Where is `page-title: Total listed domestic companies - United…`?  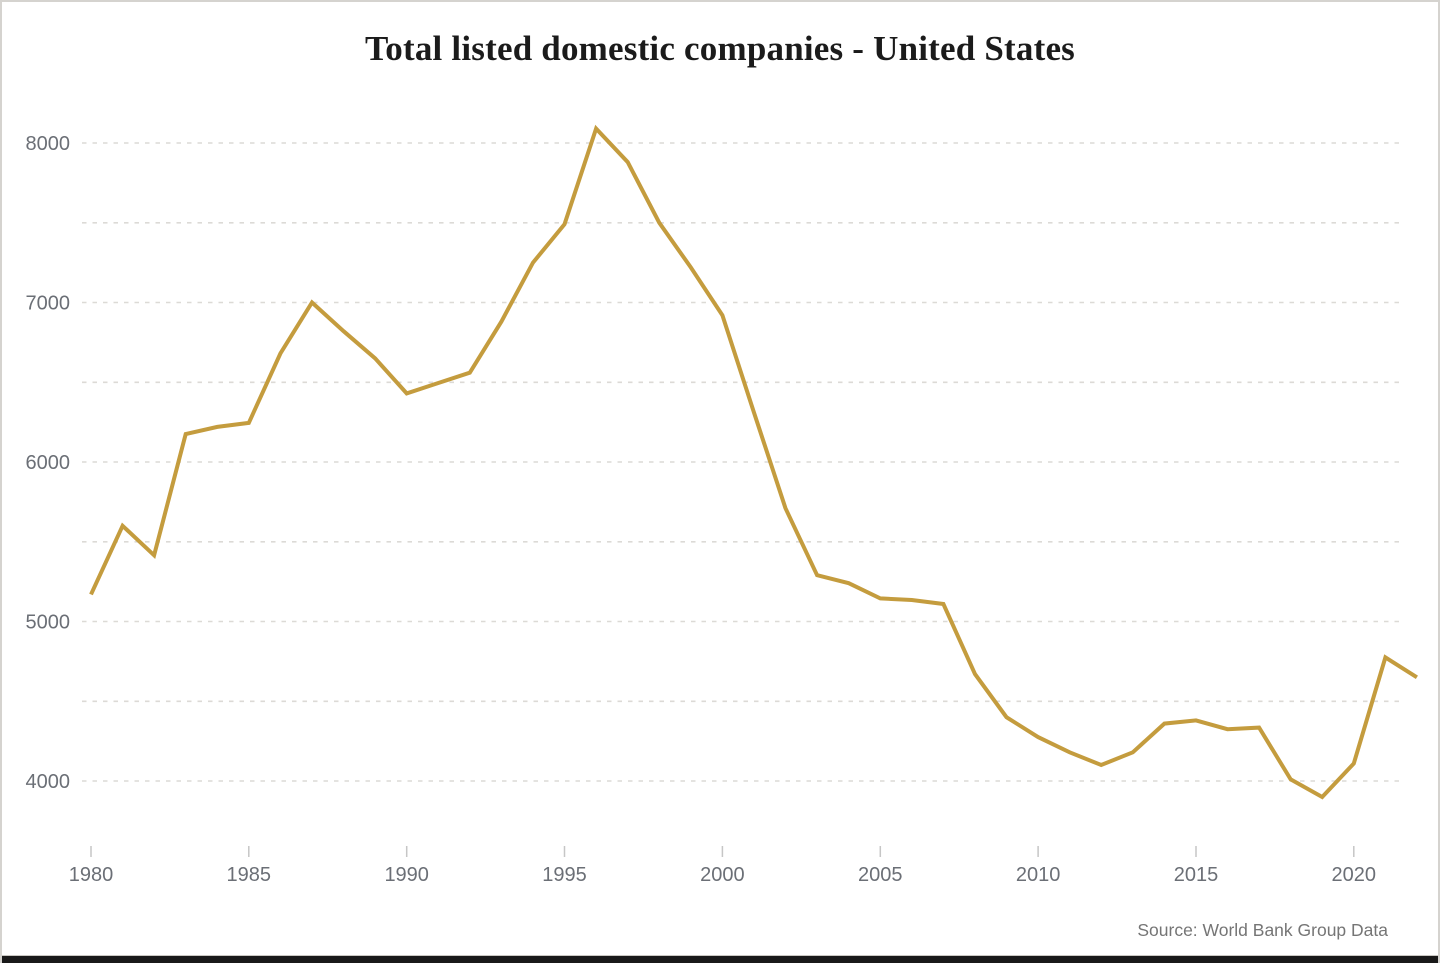 page-title: Total listed domestic companies - United… is located at coordinates (720, 48).